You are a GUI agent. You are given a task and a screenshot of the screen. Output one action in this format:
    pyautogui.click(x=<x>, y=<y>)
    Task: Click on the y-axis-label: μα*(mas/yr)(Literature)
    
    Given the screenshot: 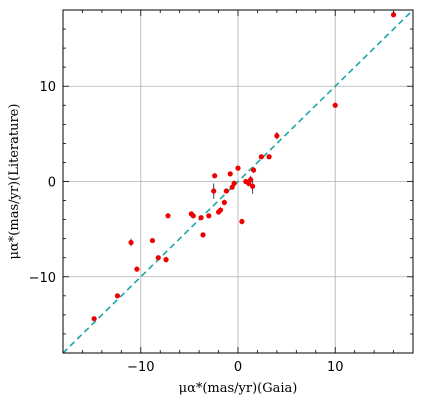 What is the action you would take?
    pyautogui.click(x=14, y=182)
    